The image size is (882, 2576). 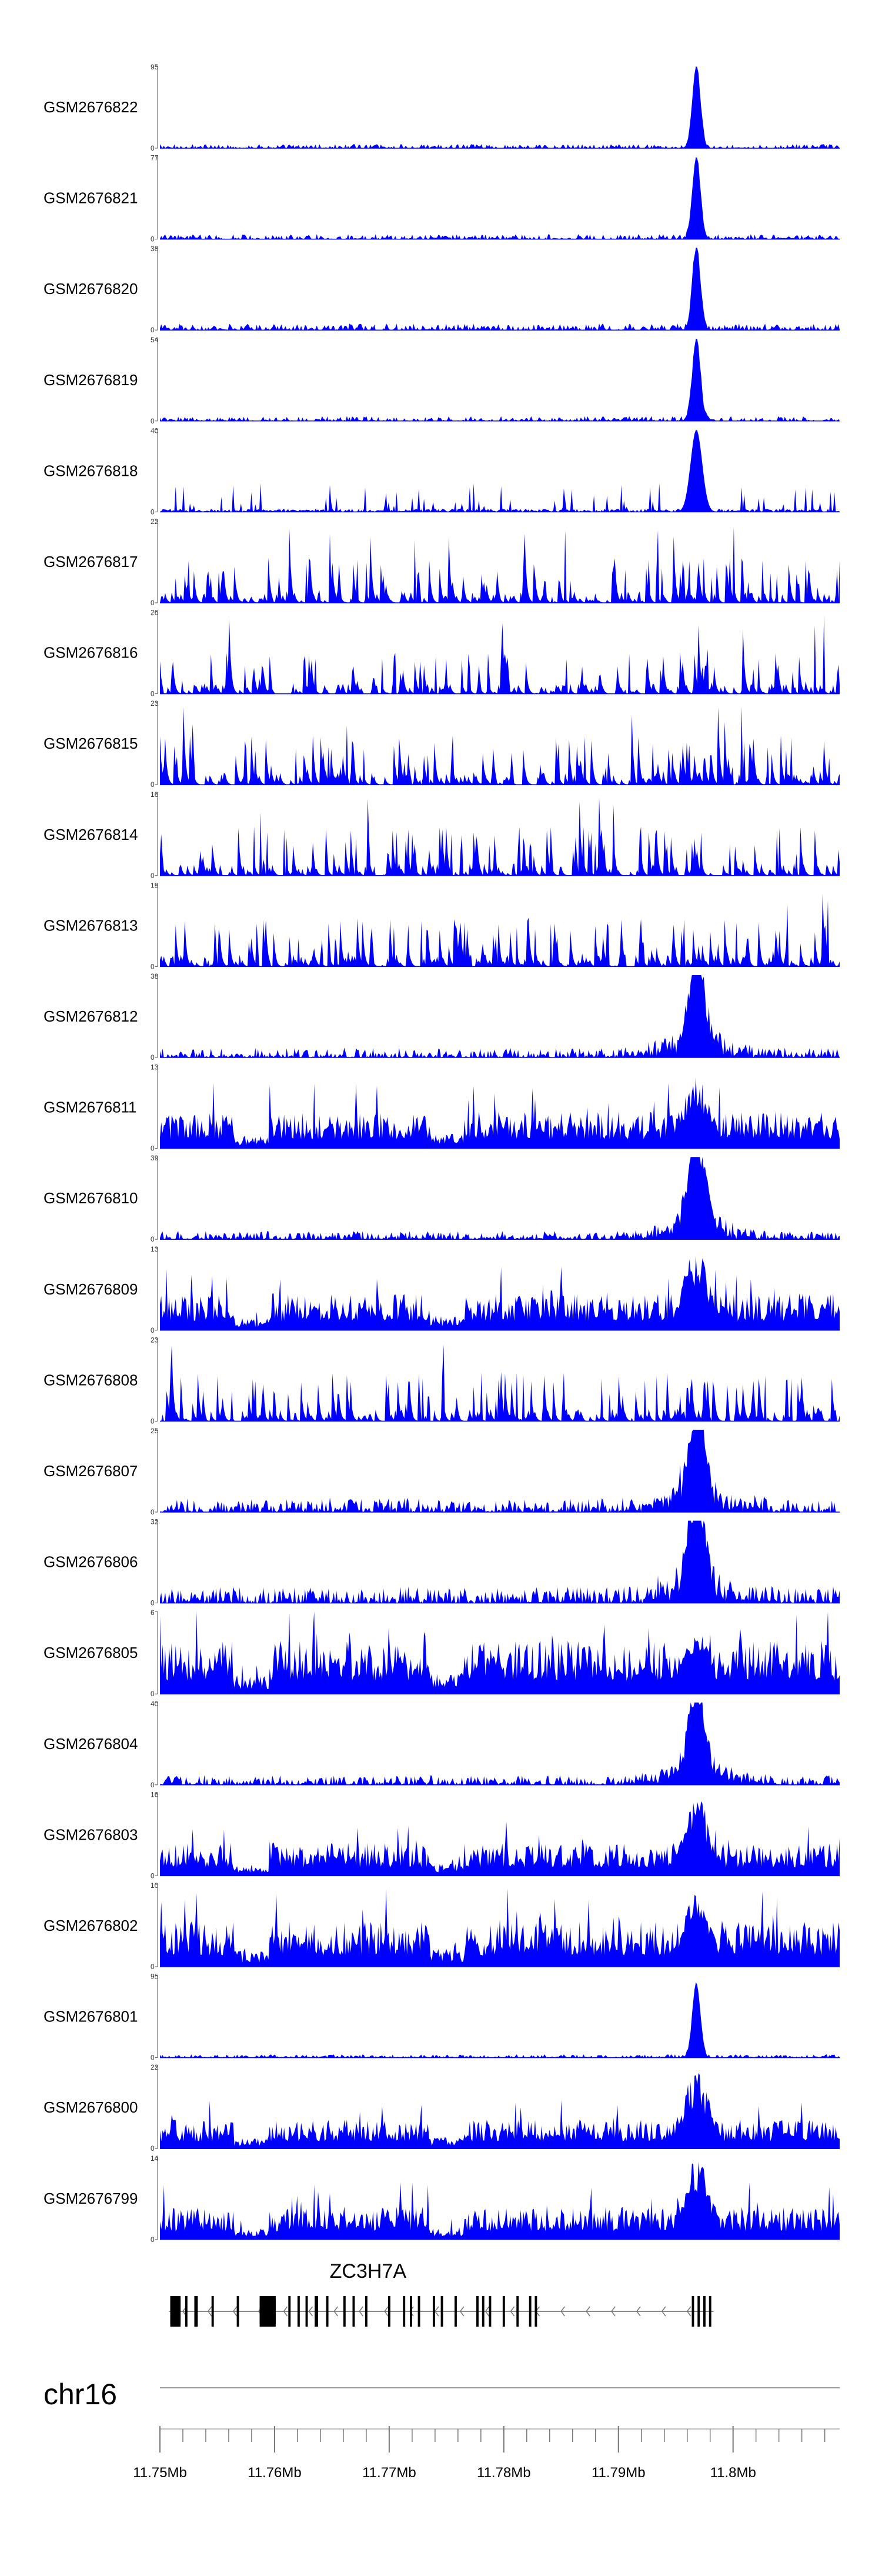 What do you see at coordinates (155, 249) in the screenshot?
I see `y-max-label: 38` at bounding box center [155, 249].